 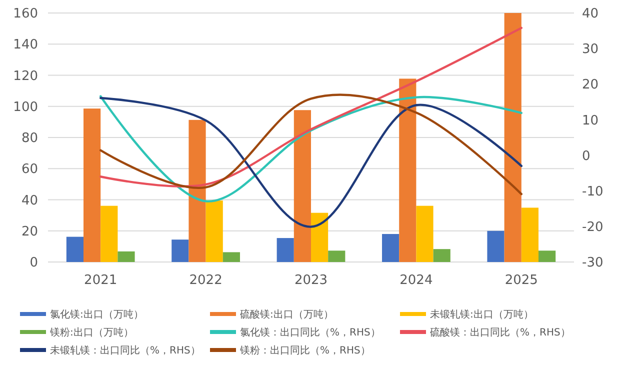 I want to click on x-tick-label: 2024, so click(x=416, y=280).